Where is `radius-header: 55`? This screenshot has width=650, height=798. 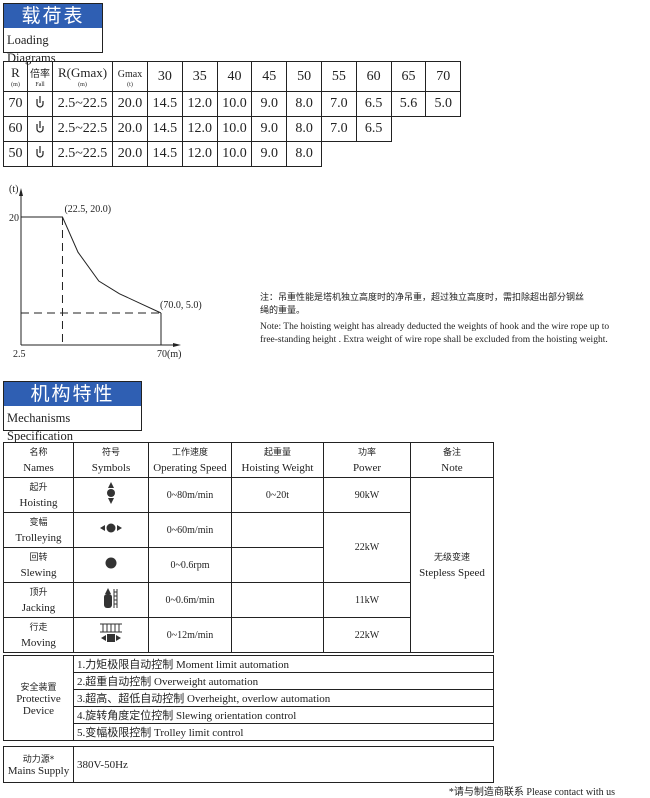 radius-header: 55 is located at coordinates (338, 76).